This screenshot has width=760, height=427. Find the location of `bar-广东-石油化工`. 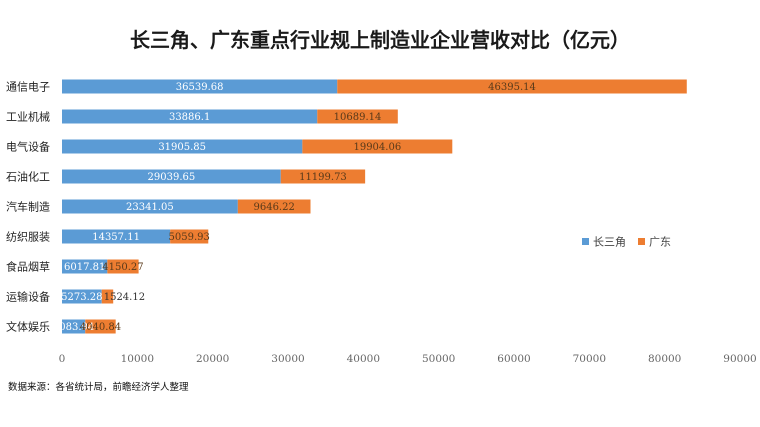

bar-广东-石油化工 is located at coordinates (323, 176).